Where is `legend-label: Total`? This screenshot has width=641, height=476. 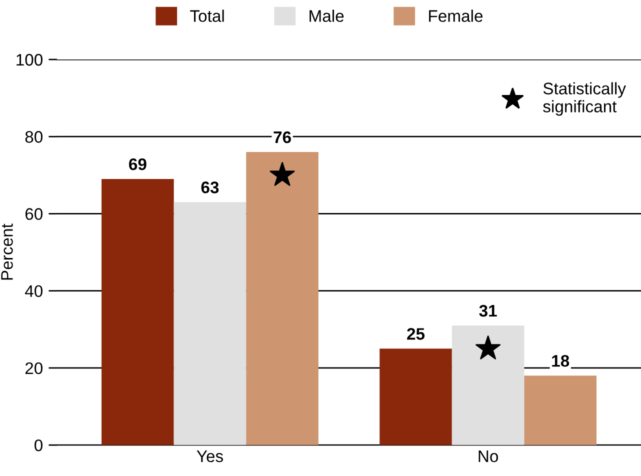 legend-label: Total is located at coordinates (207, 16).